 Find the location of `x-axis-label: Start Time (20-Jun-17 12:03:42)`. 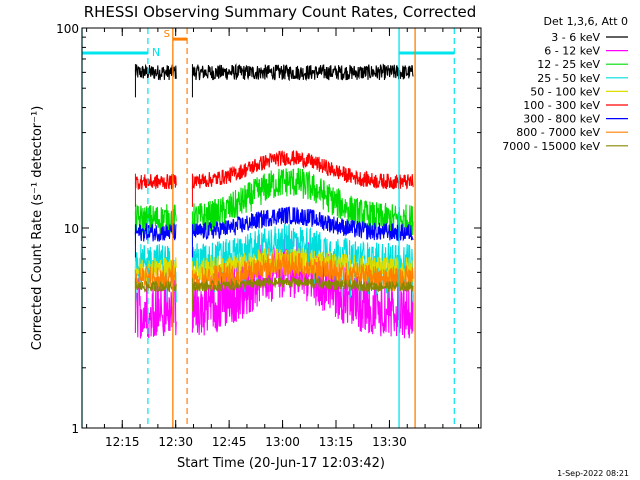

x-axis-label: Start Time (20-Jun-17 12:03:42) is located at coordinates (281, 463).